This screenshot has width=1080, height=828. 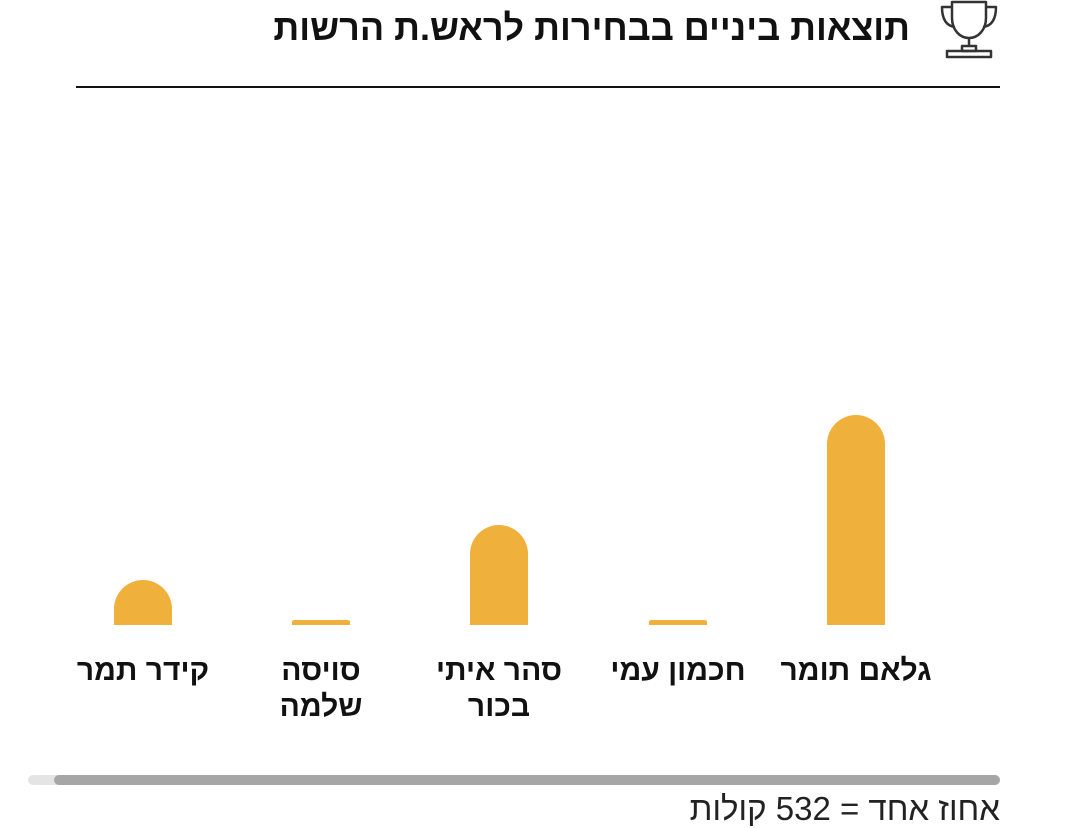 I want to click on horizontal-scrollbar, so click(x=514, y=780).